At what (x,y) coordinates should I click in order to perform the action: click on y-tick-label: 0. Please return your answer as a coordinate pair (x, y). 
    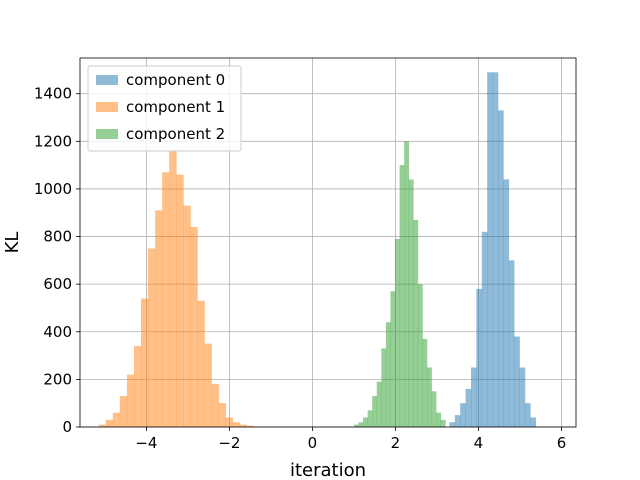
    Looking at the image, I should click on (67, 427).